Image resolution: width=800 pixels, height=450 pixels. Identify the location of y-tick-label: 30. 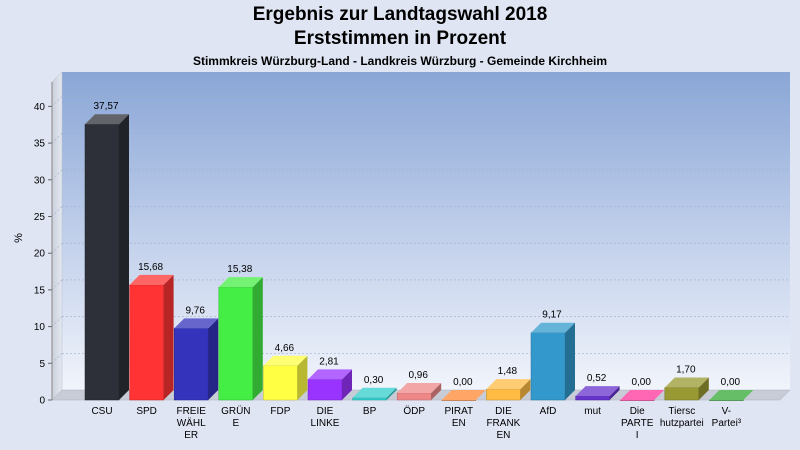
(40, 180).